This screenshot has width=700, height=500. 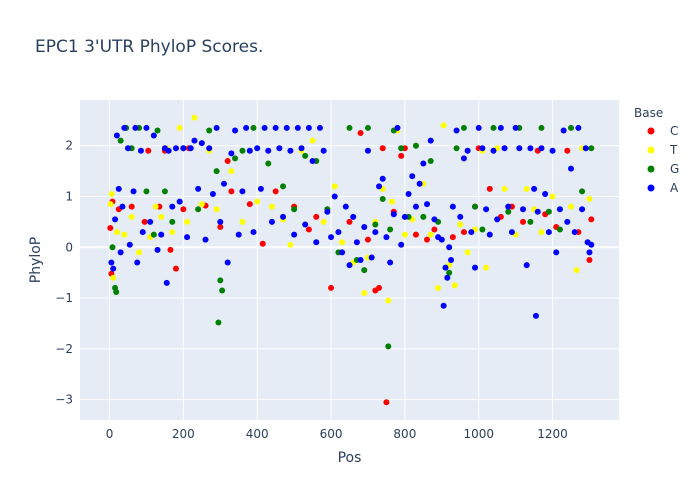 I want to click on x-tick-label: 0, so click(x=110, y=434).